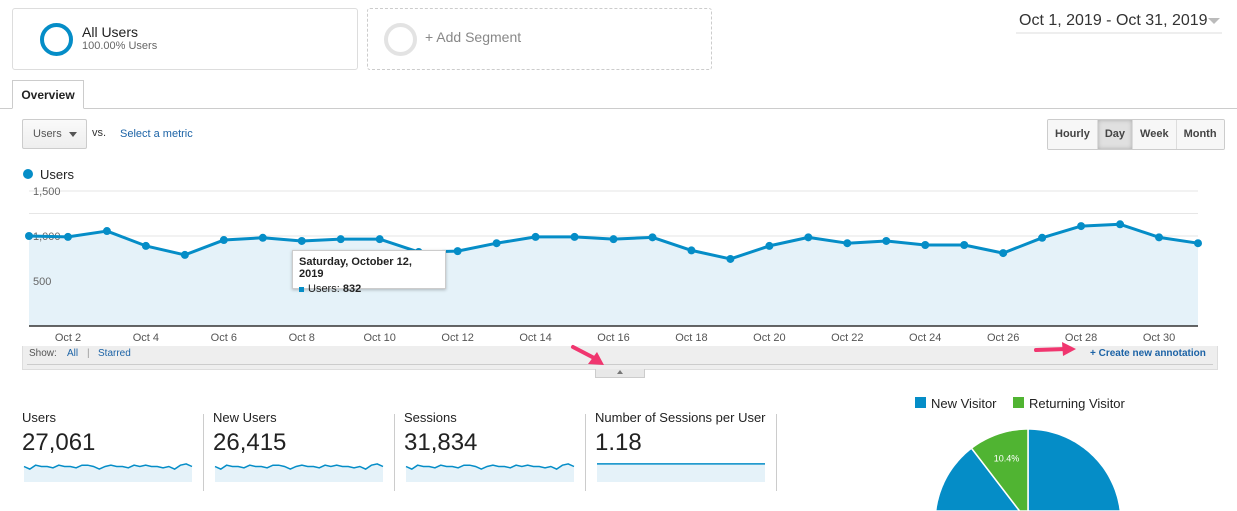  I want to click on x-tick-label: Oct 30, so click(1159, 338).